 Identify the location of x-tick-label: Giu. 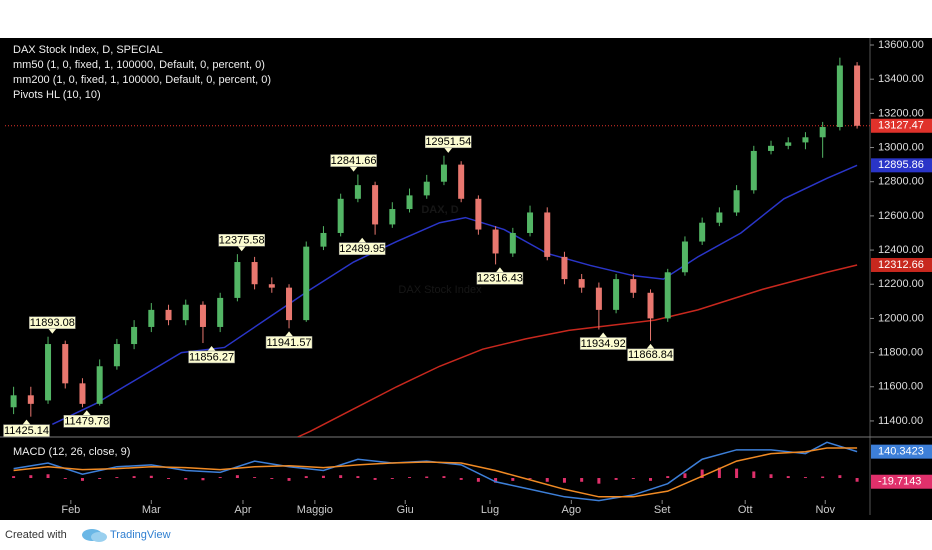
(405, 510).